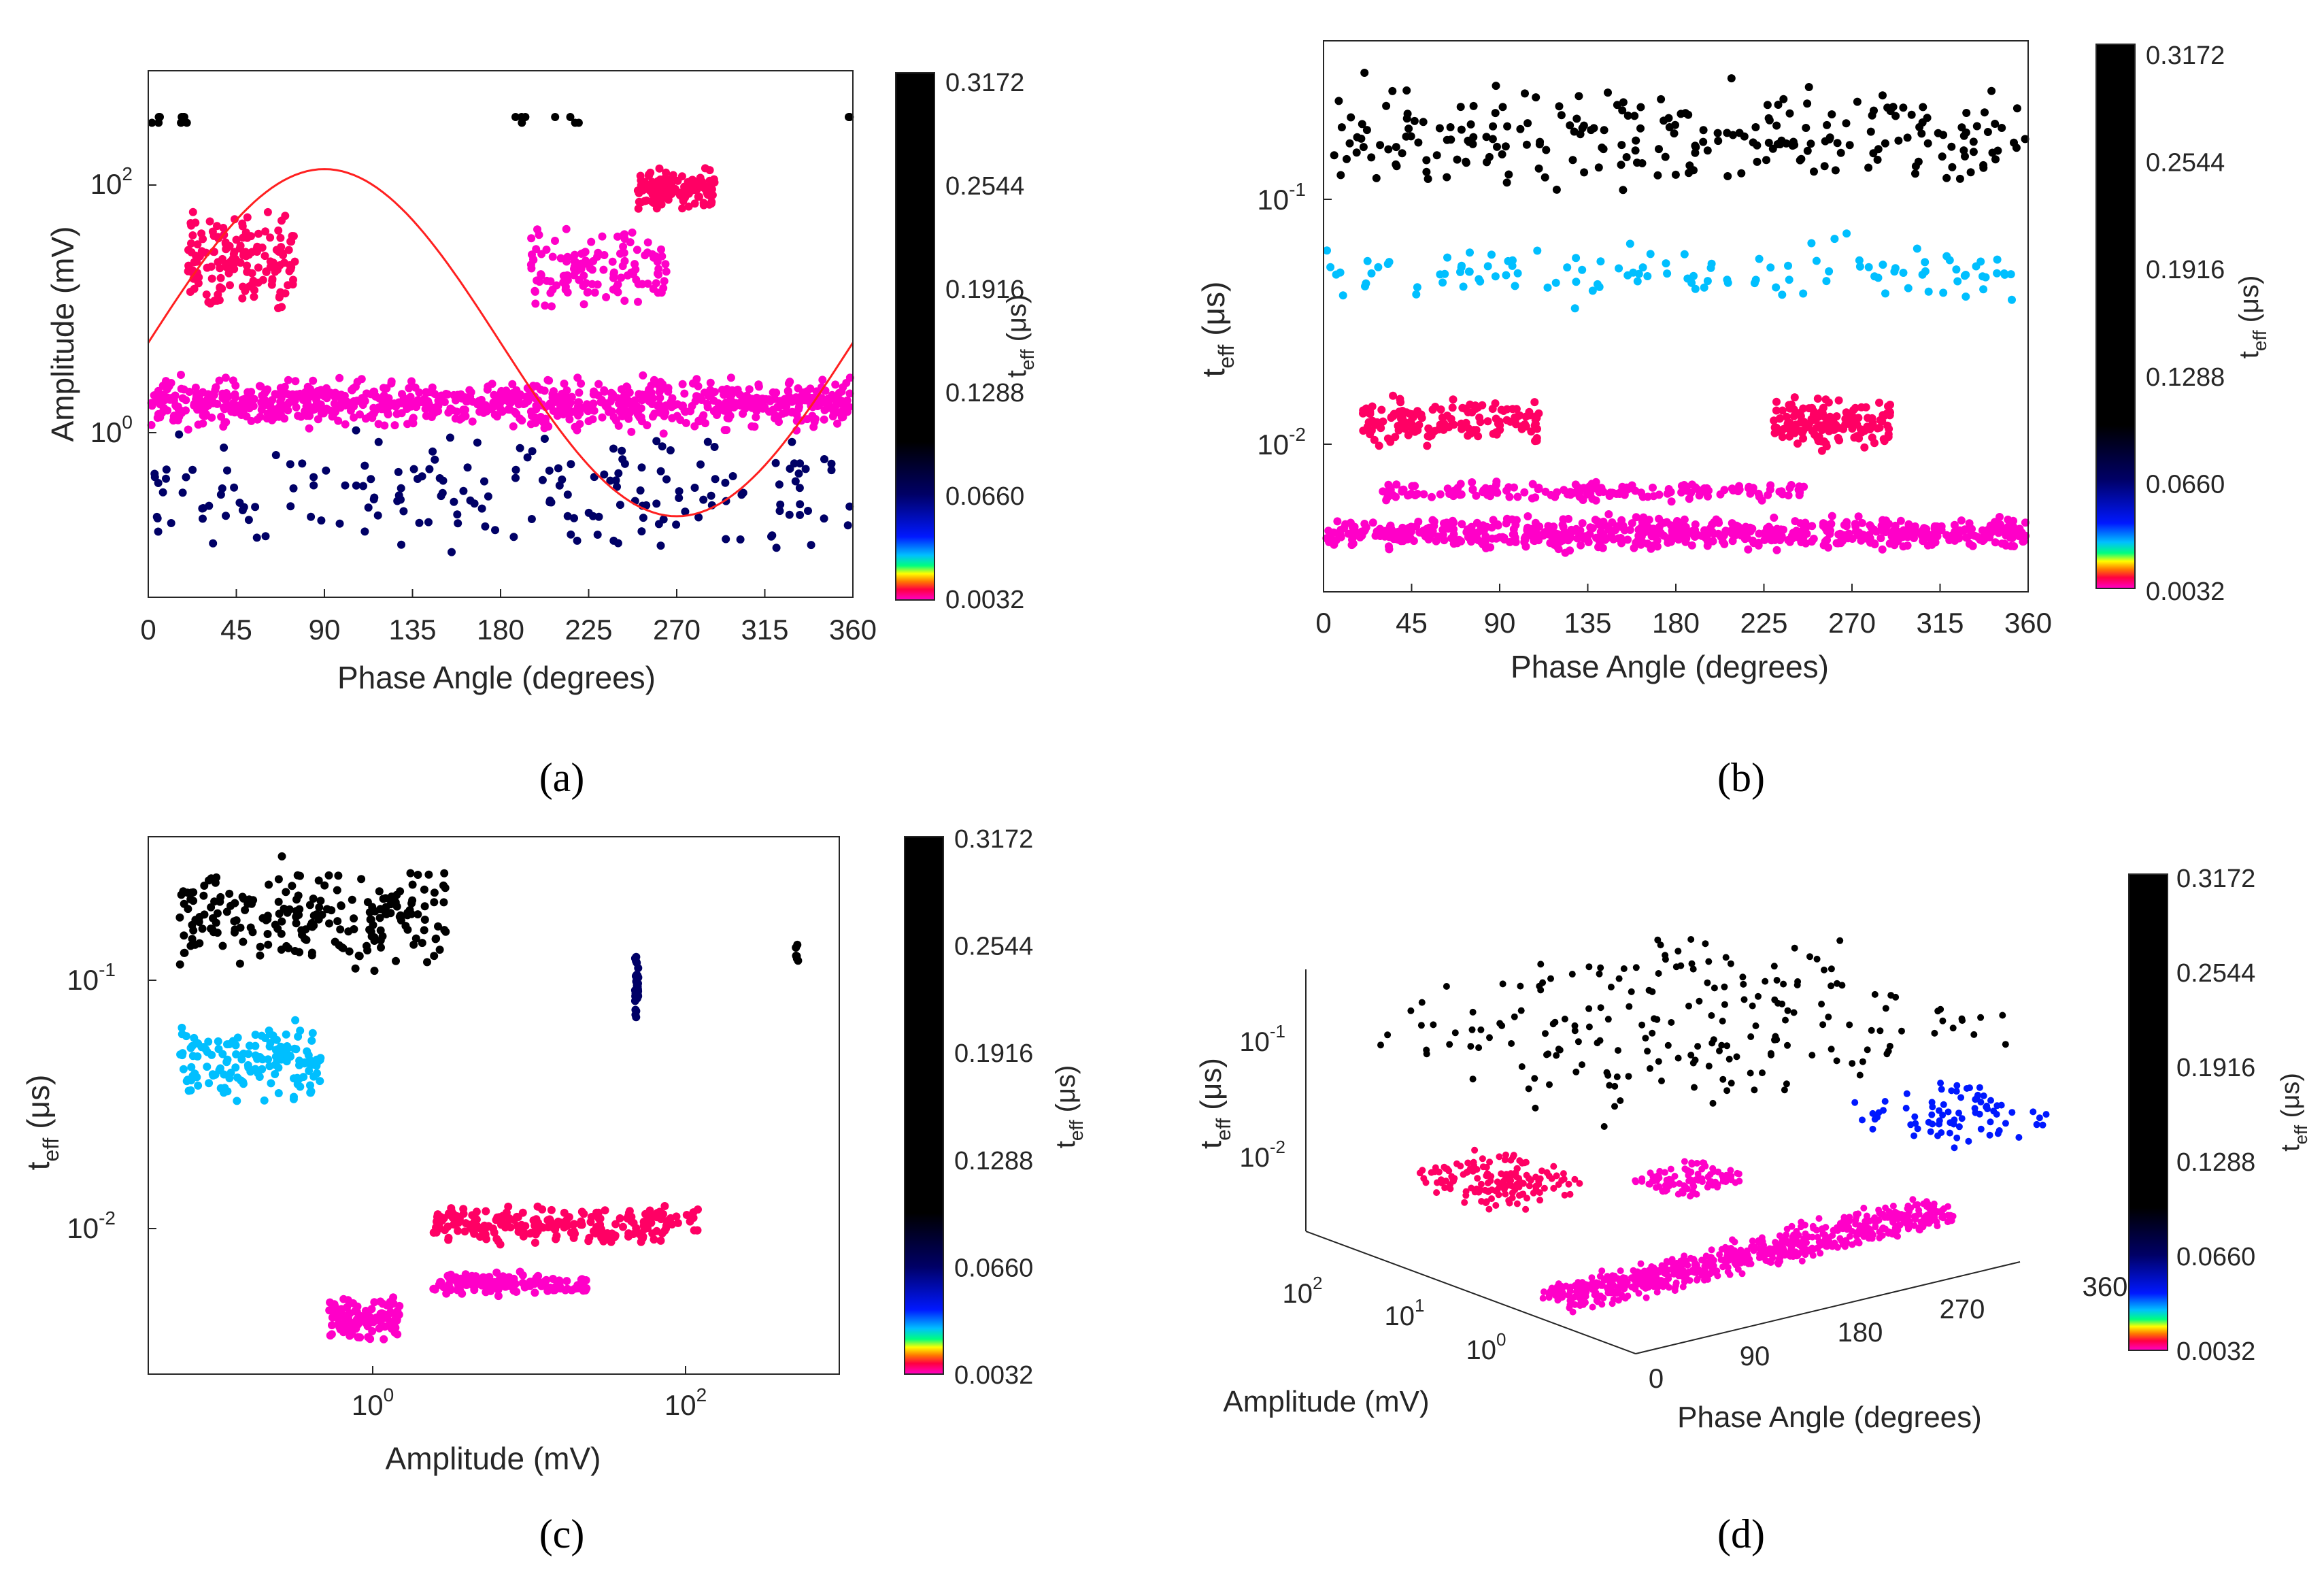  I want to click on colorbar-tick-label: 0.2544, so click(984, 186).